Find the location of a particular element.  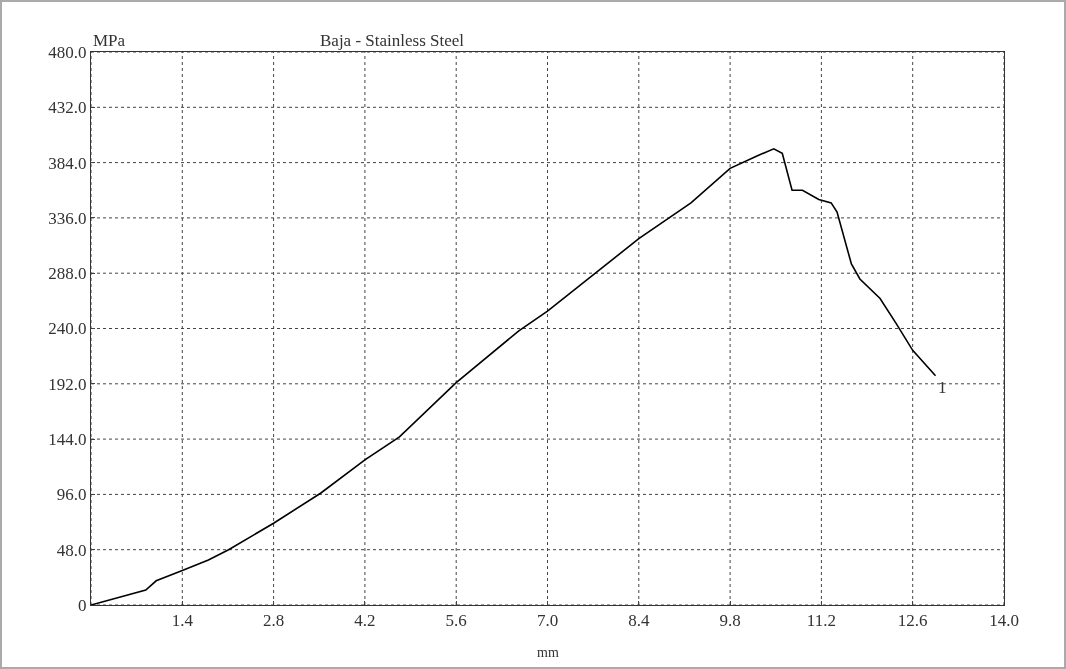

y-tick-label: 288.0 is located at coordinates (67, 274).